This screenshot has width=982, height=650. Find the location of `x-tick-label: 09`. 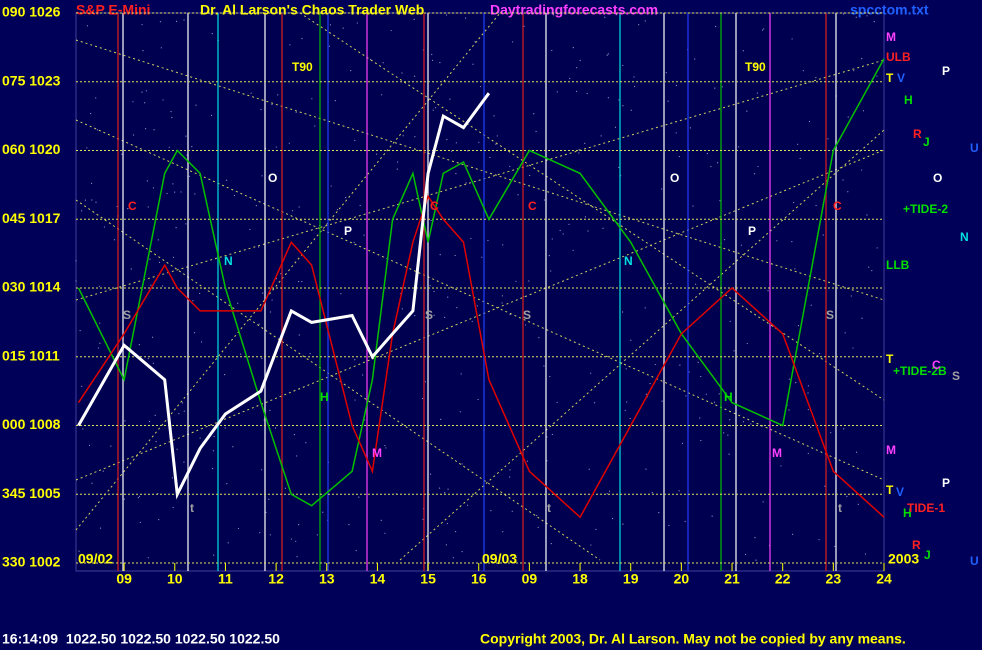

x-tick-label: 09 is located at coordinates (124, 579).